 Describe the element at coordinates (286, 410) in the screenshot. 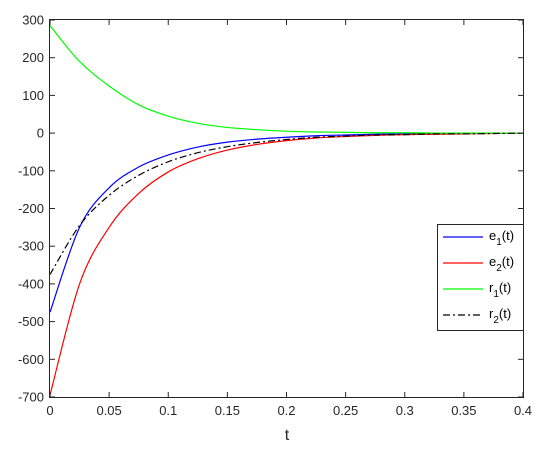

I see `x-tick-label: 0.2` at that location.